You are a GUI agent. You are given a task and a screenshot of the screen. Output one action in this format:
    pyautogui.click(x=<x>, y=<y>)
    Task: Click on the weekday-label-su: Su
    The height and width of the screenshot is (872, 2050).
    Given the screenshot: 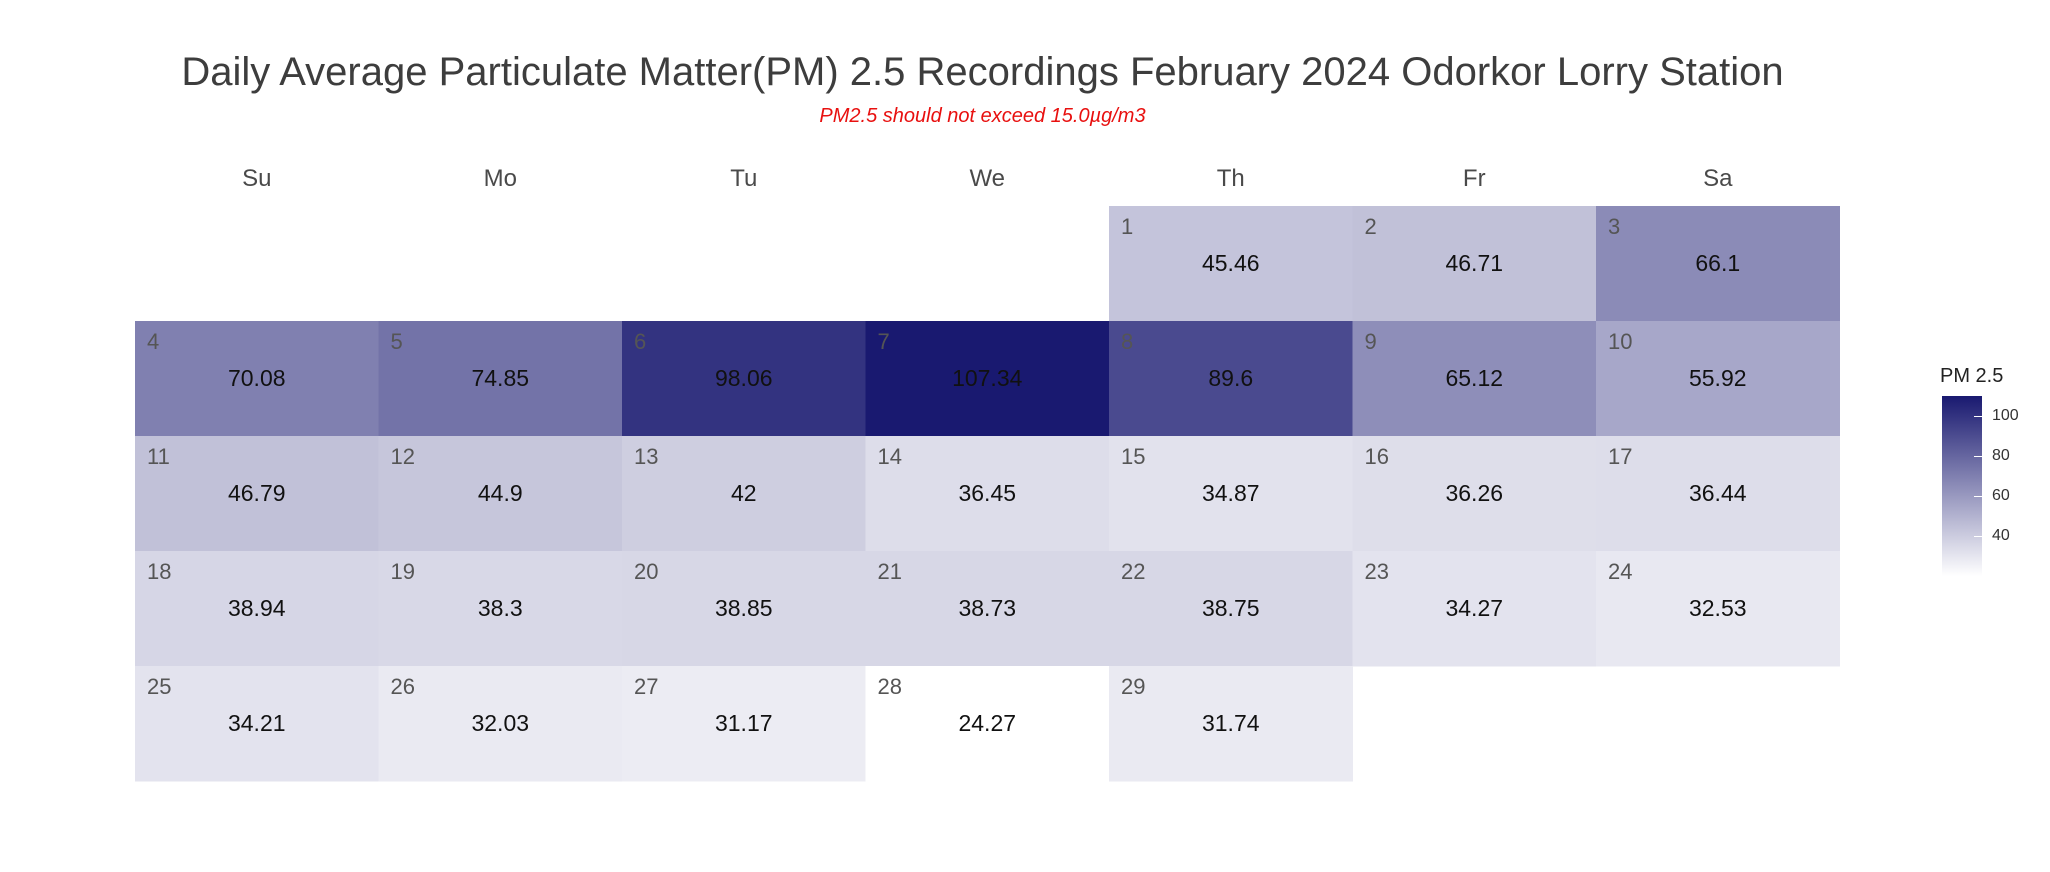 What is the action you would take?
    pyautogui.click(x=256, y=178)
    